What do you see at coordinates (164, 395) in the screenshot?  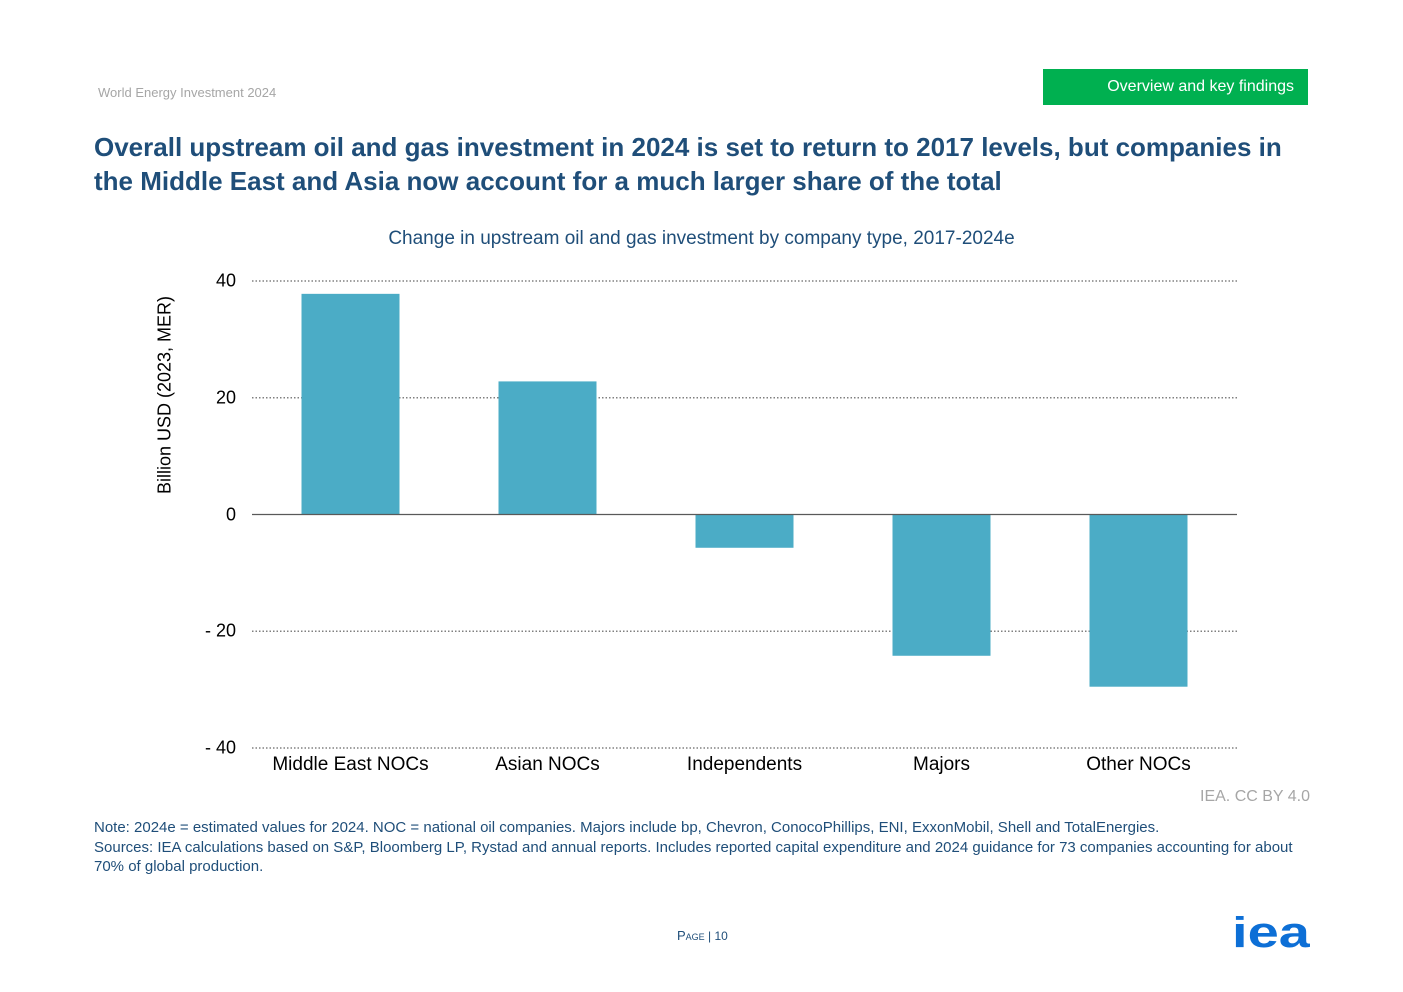 I see `y-axis-label: Billion USD (2023, MER)` at bounding box center [164, 395].